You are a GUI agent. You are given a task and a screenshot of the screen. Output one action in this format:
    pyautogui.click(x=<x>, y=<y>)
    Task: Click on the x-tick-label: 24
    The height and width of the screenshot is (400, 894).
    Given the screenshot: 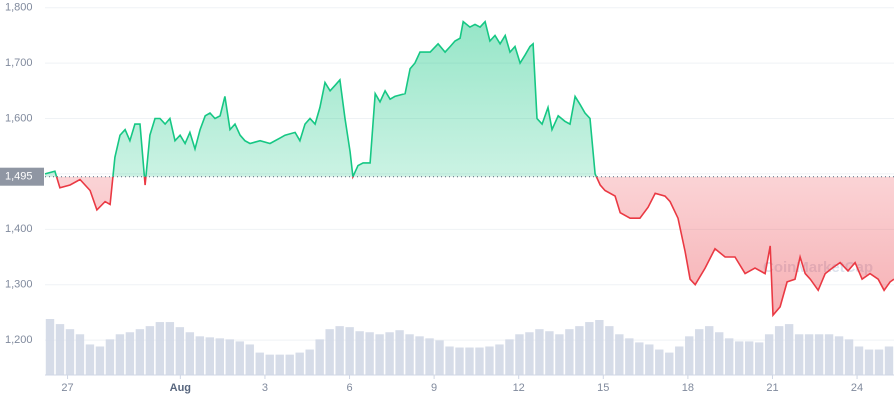 What is the action you would take?
    pyautogui.click(x=857, y=388)
    